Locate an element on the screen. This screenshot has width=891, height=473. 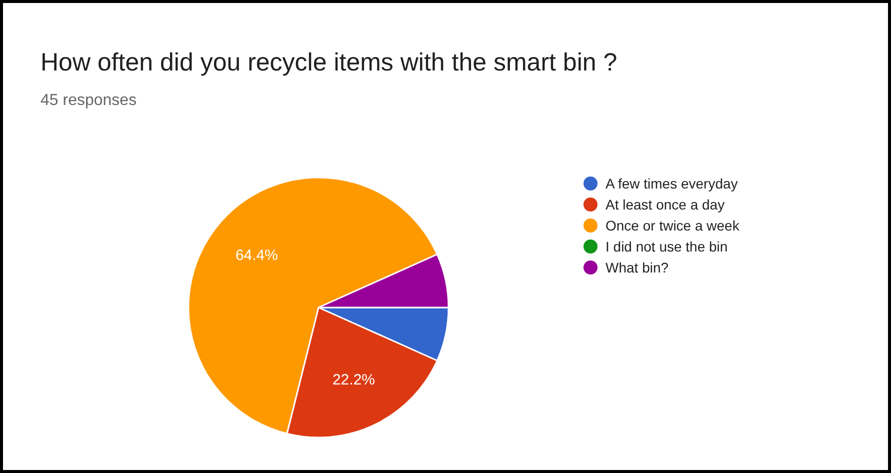
legend-label: Once or twice a week is located at coordinates (673, 226).